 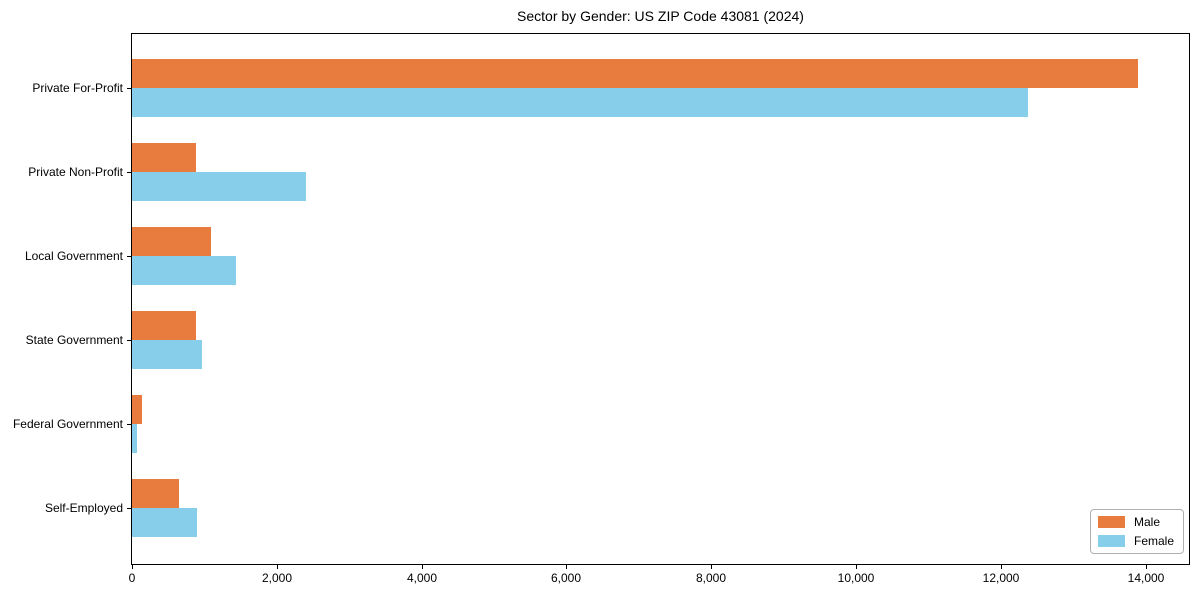 I want to click on y-axis-label-state-government: State Government, so click(x=74, y=340).